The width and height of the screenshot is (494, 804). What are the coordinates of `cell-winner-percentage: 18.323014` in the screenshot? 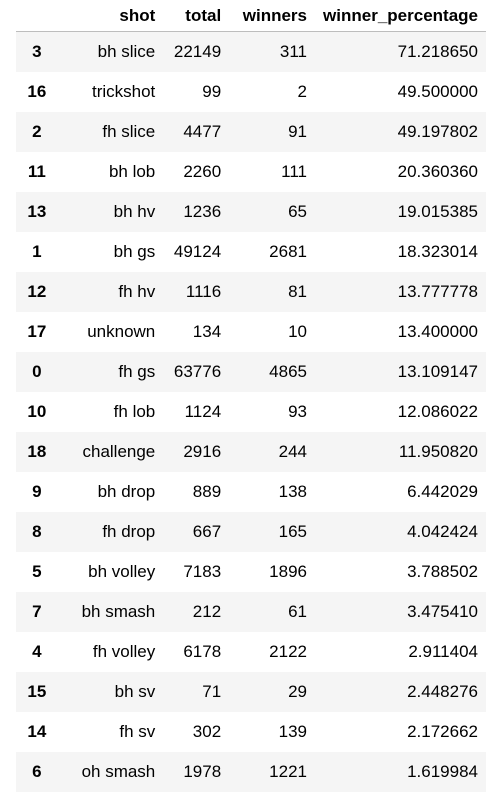 It's located at (437, 251).